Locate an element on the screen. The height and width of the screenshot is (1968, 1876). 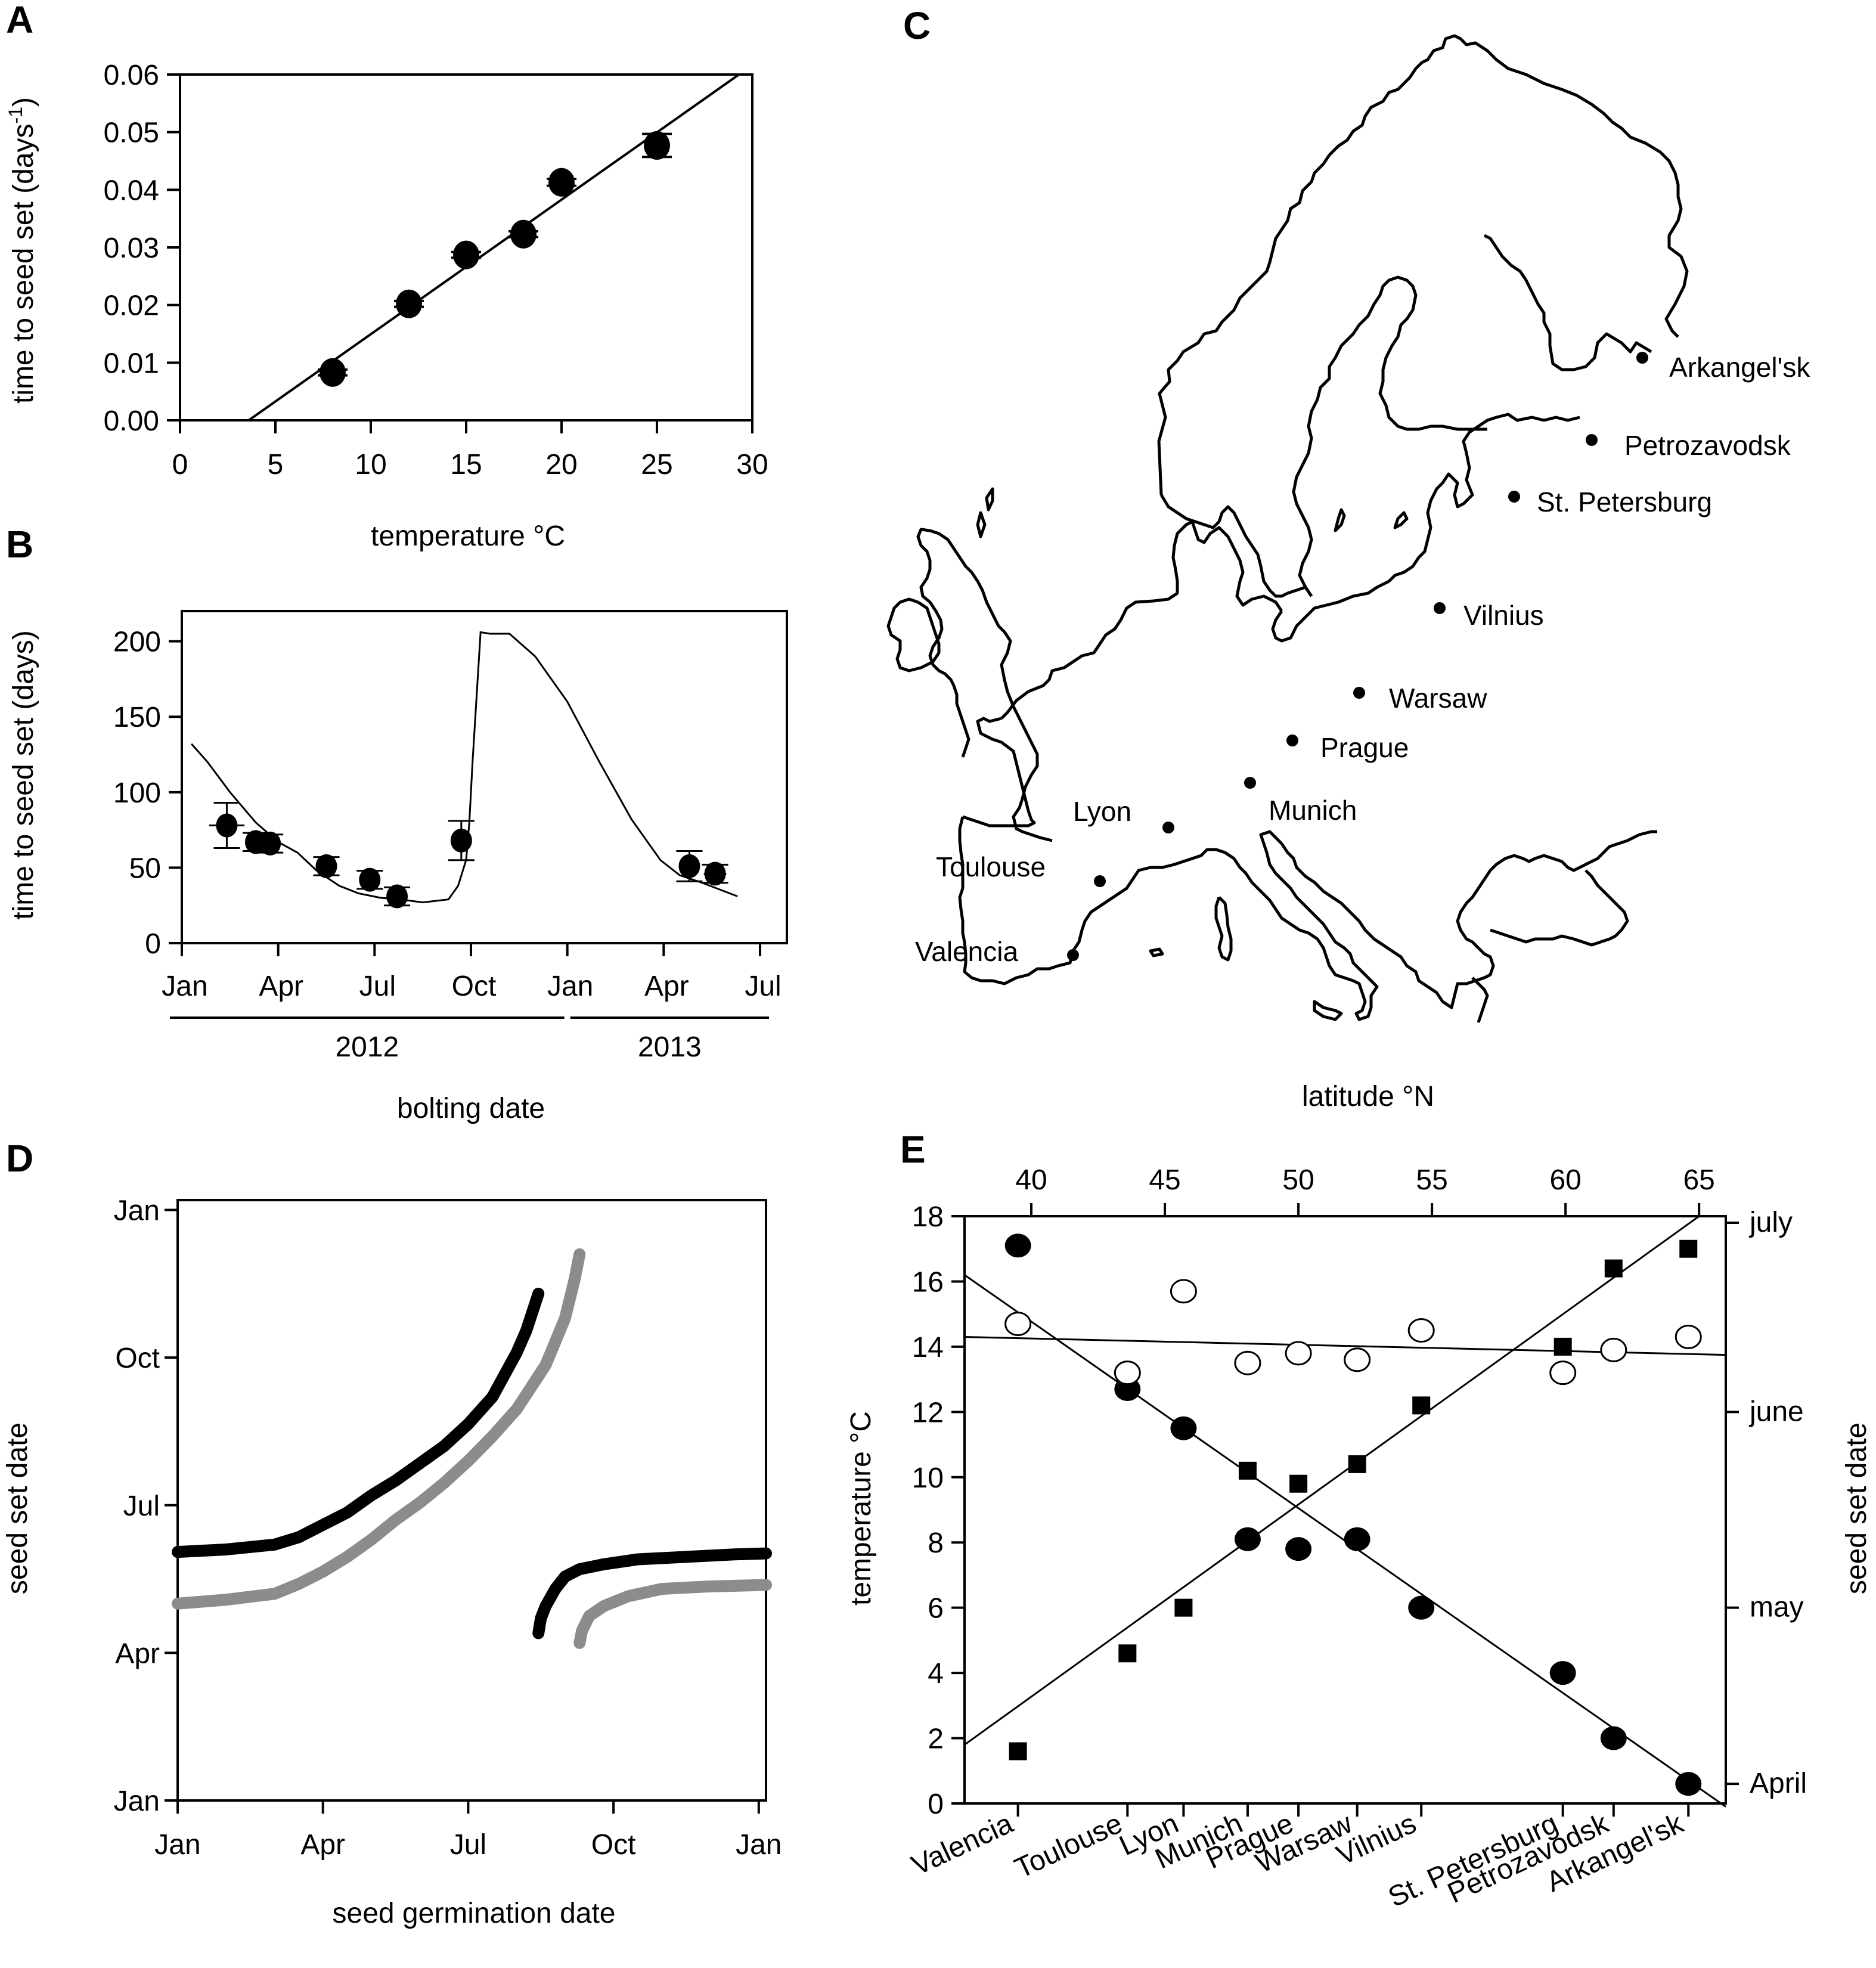
coastline-france-atlantic is located at coordinates (999, 772).